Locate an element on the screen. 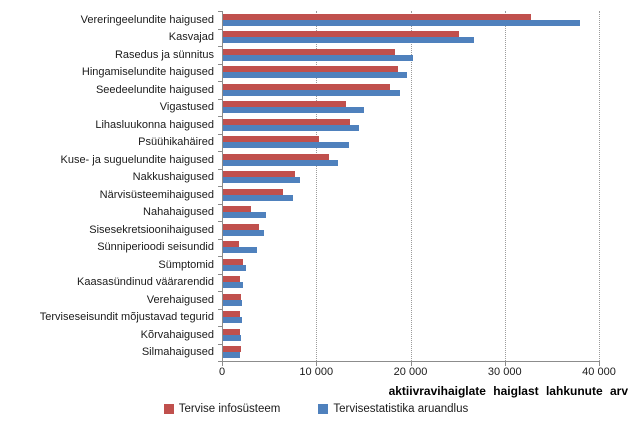 This screenshot has width=632, height=435. legend-label: Tervisestatistika aruandlus is located at coordinates (401, 409).